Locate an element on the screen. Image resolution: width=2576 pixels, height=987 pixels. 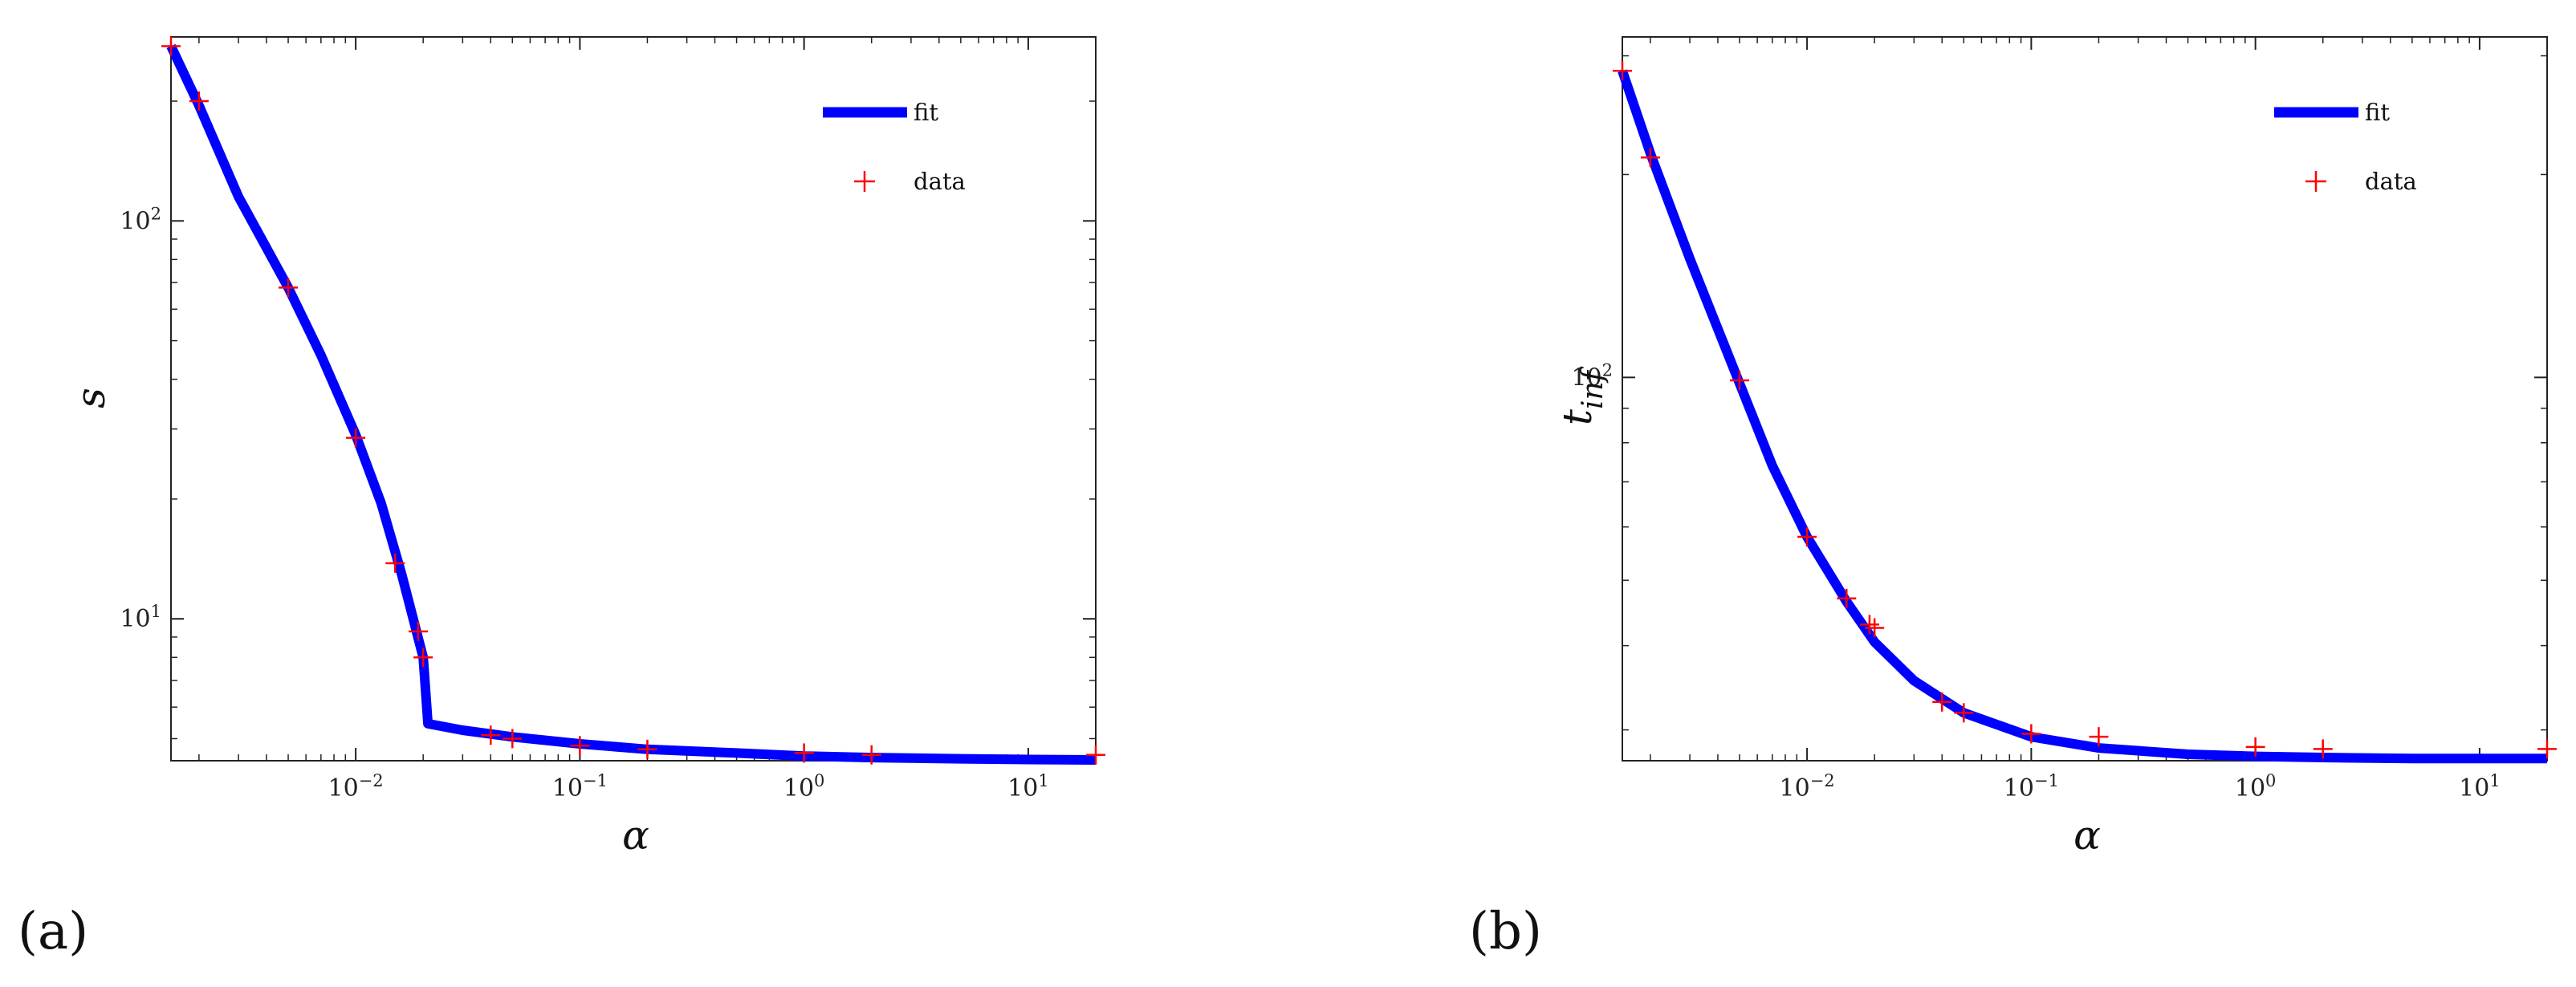
panel-b-legend: fit data is located at coordinates (2345, 147).